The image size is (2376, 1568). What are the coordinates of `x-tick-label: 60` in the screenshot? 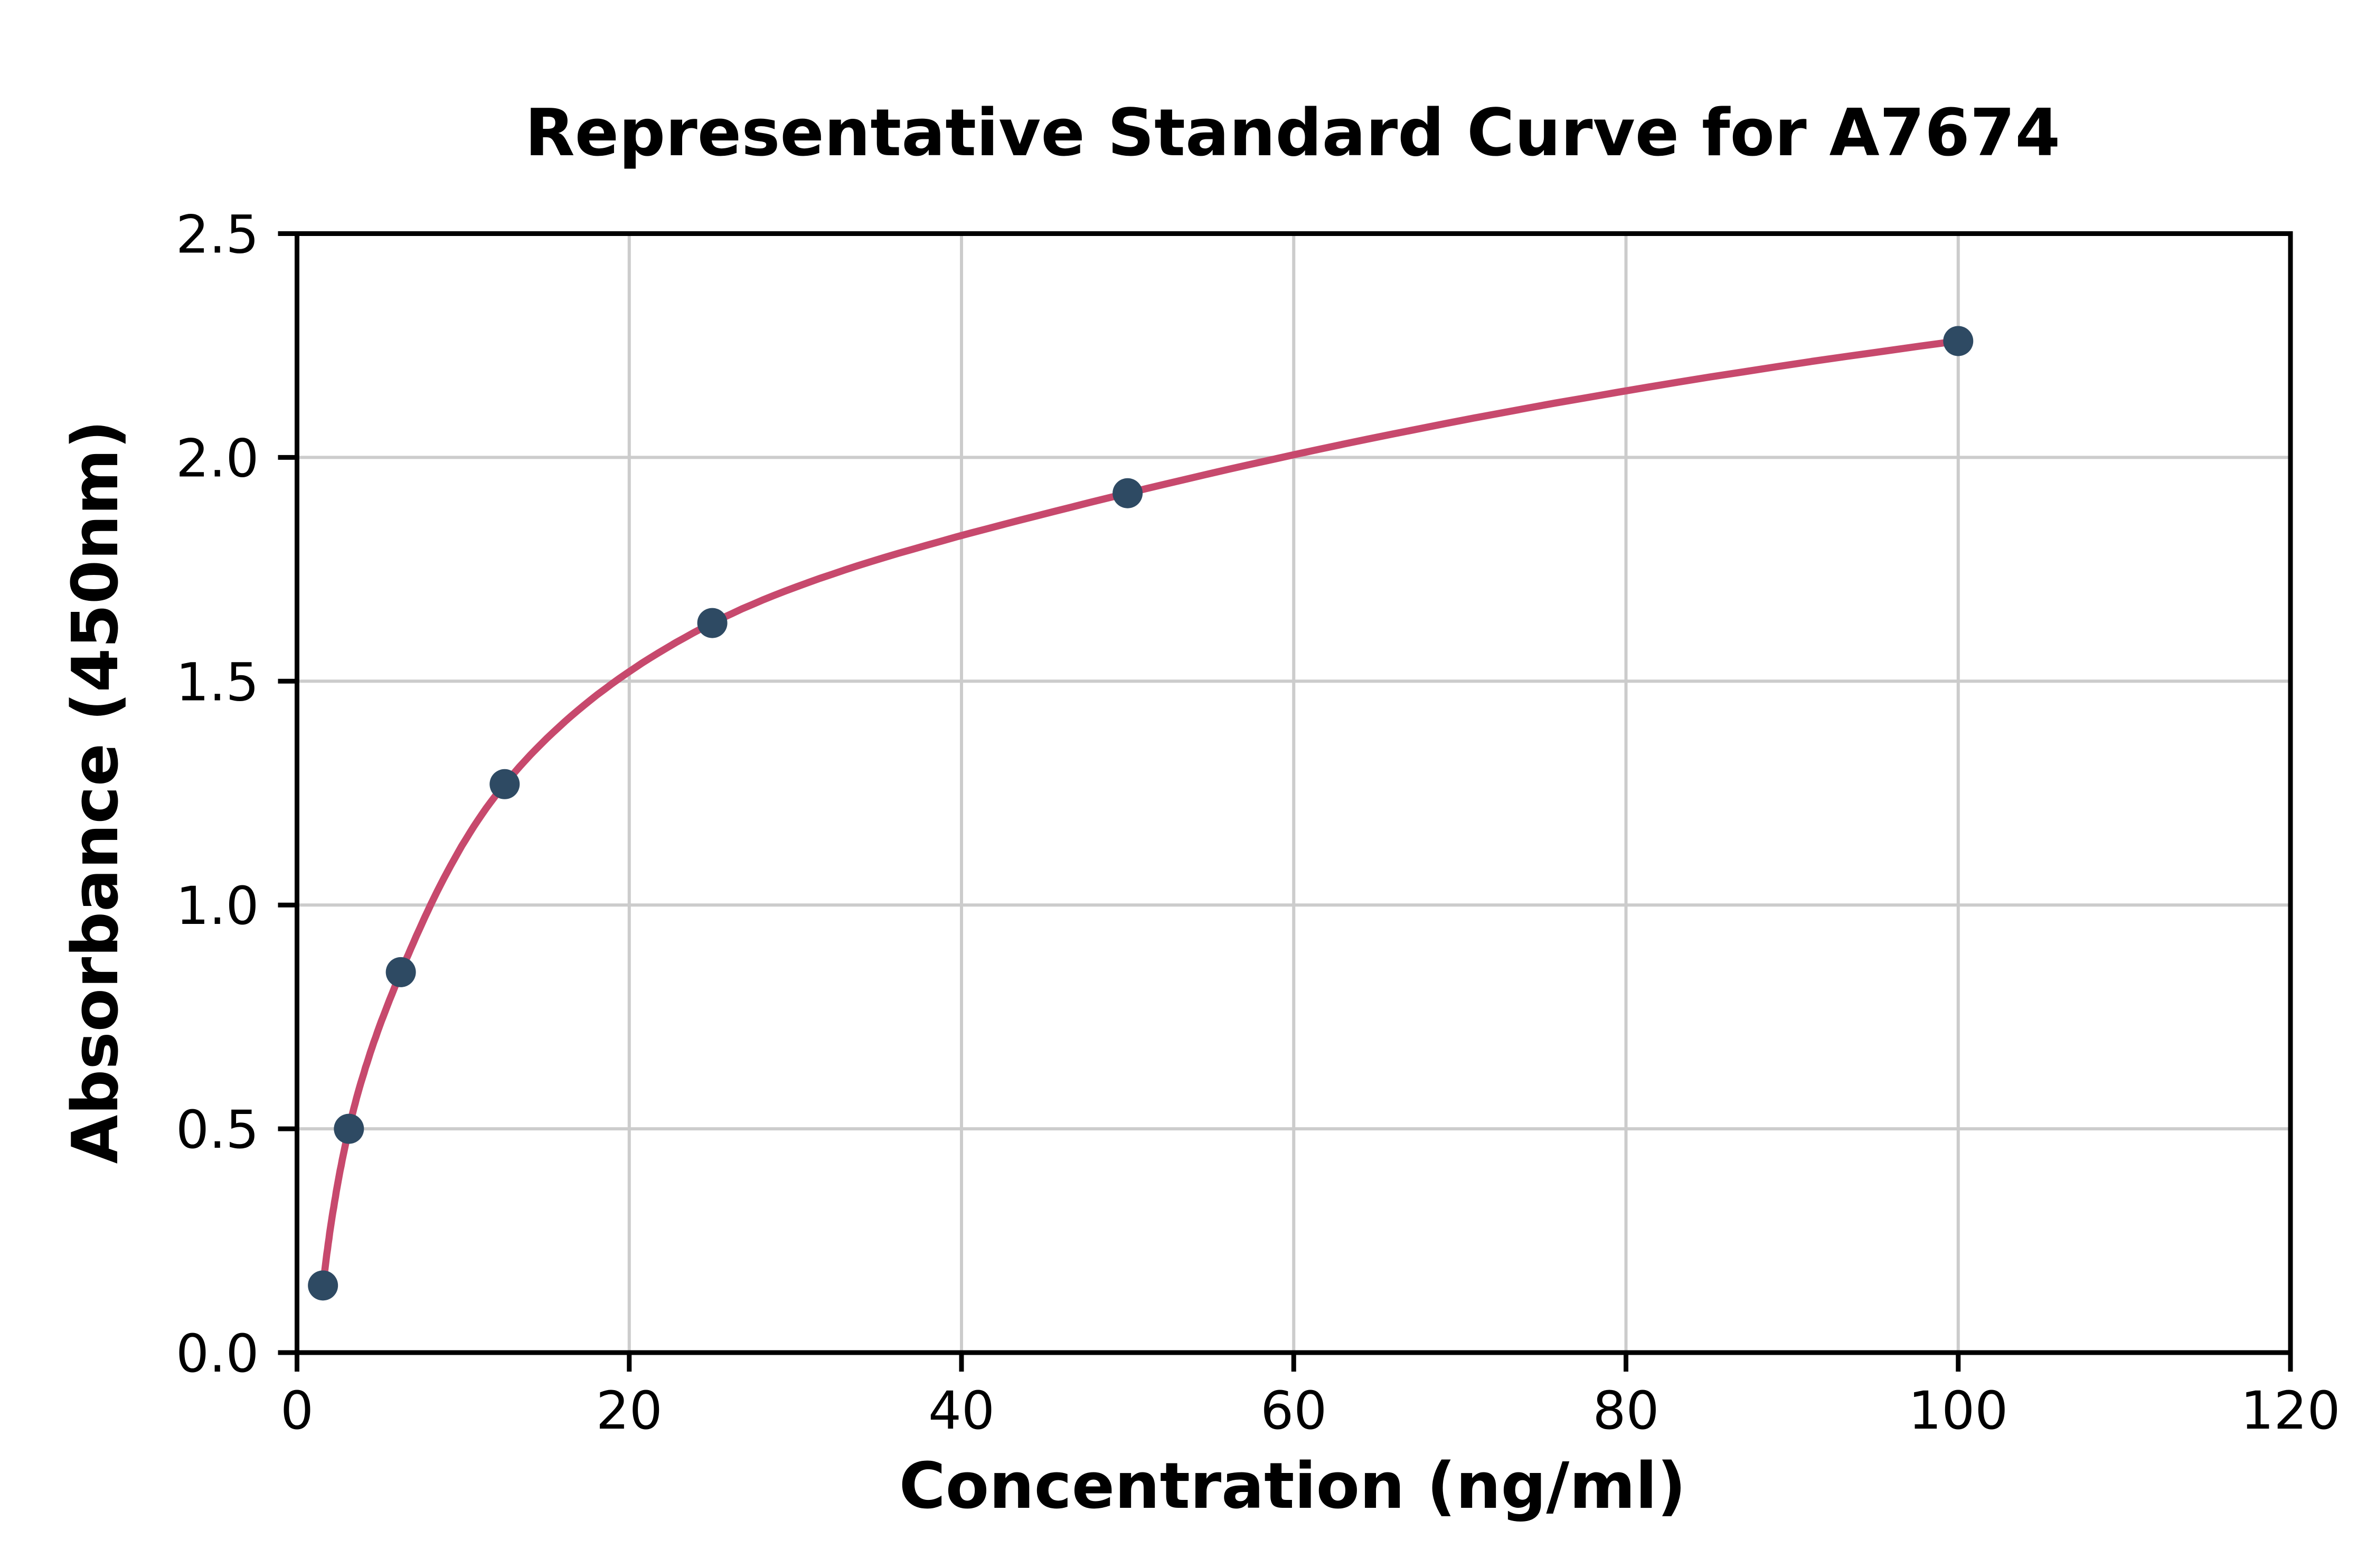 It's located at (1293, 1411).